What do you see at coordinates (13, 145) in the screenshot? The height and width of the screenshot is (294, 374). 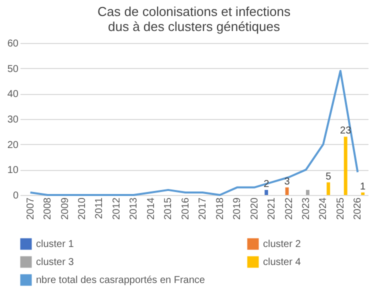 I see `y-tick-label: 20` at bounding box center [13, 145].